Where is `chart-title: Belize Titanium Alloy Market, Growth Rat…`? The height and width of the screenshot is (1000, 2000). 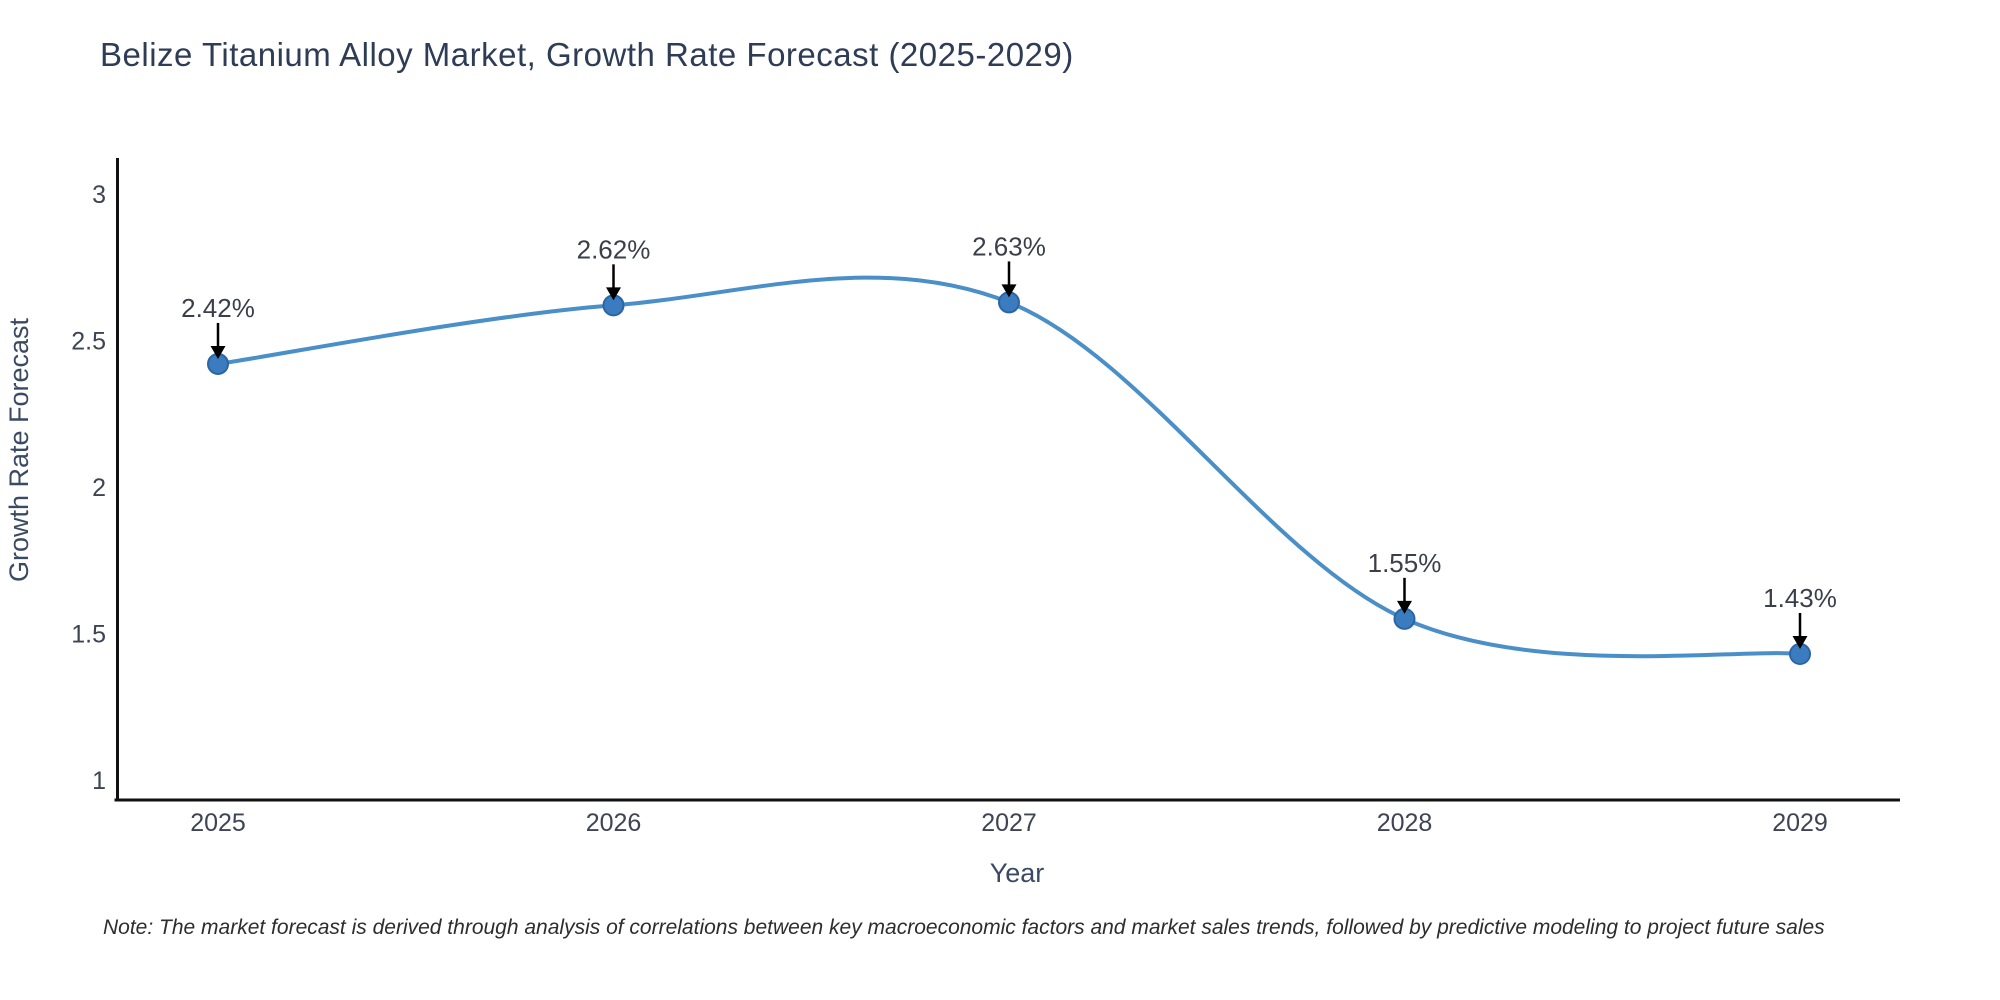 chart-title: Belize Titanium Alloy Market, Growth Rat… is located at coordinates (587, 54).